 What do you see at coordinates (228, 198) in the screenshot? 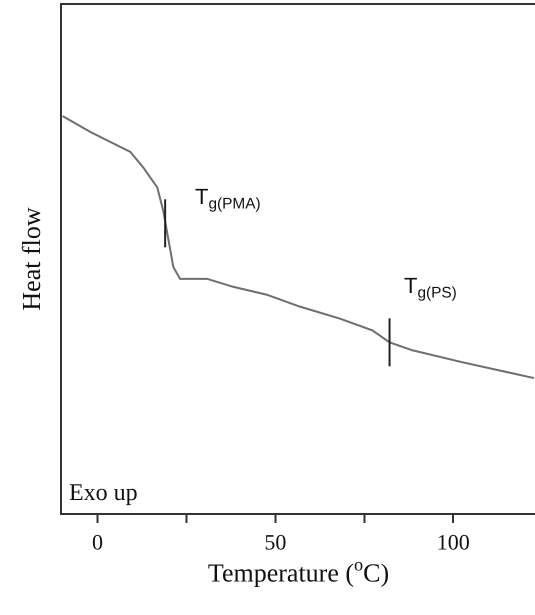
I see `annotation: T$_{g(PMA)}$` at bounding box center [228, 198].